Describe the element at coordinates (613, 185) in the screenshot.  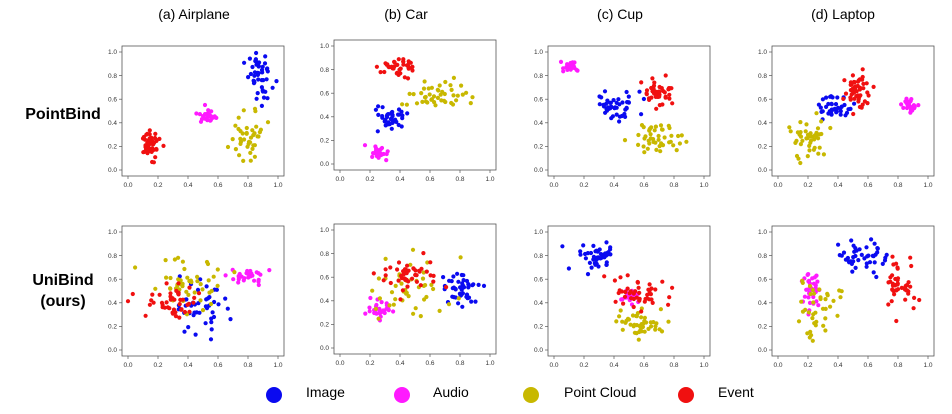
I see `x-tick-label: 0.4` at that location.